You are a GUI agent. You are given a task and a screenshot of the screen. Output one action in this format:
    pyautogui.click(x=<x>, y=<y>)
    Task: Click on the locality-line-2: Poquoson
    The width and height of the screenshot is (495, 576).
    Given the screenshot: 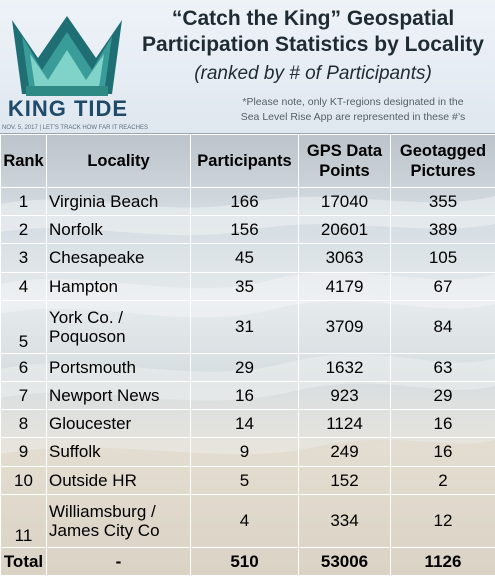 What is the action you would take?
    pyautogui.click(x=87, y=336)
    